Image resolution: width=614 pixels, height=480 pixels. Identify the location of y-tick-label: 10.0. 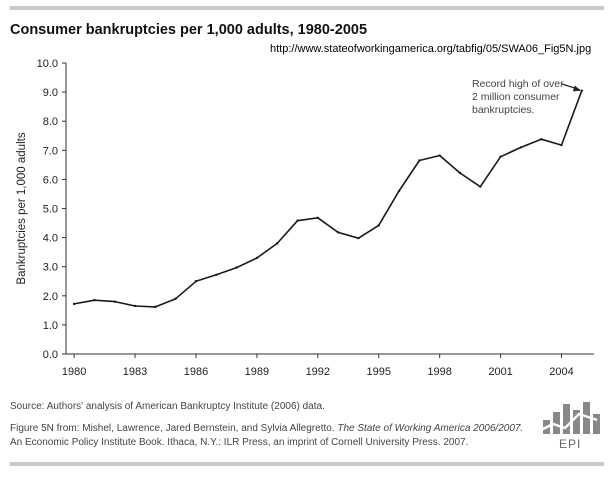
(47, 64).